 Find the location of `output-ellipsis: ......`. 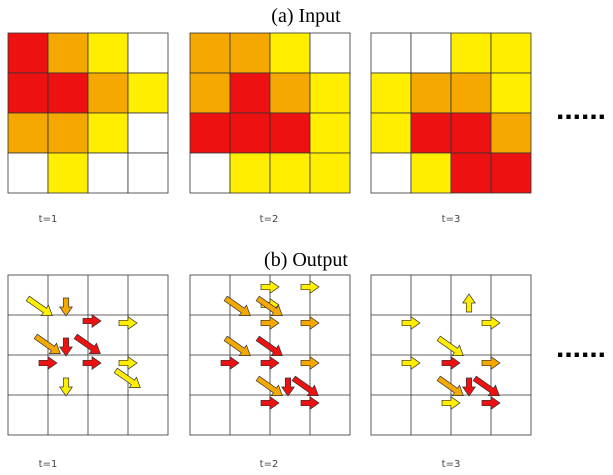

output-ellipsis: ...... is located at coordinates (581, 347).